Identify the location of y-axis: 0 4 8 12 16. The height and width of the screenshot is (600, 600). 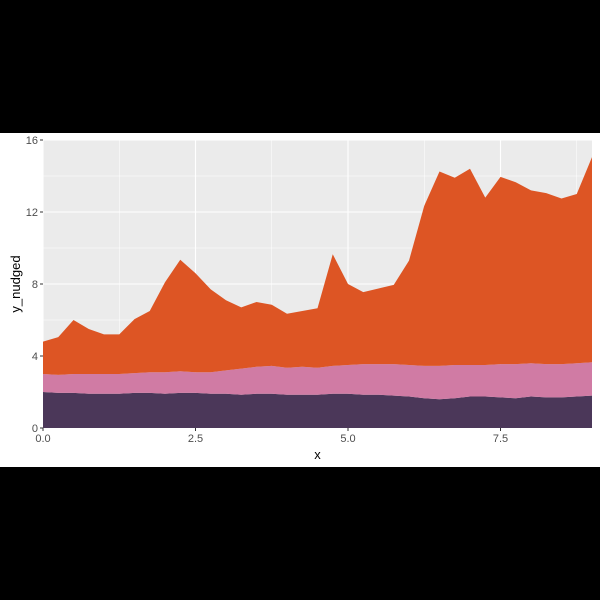
(34, 285).